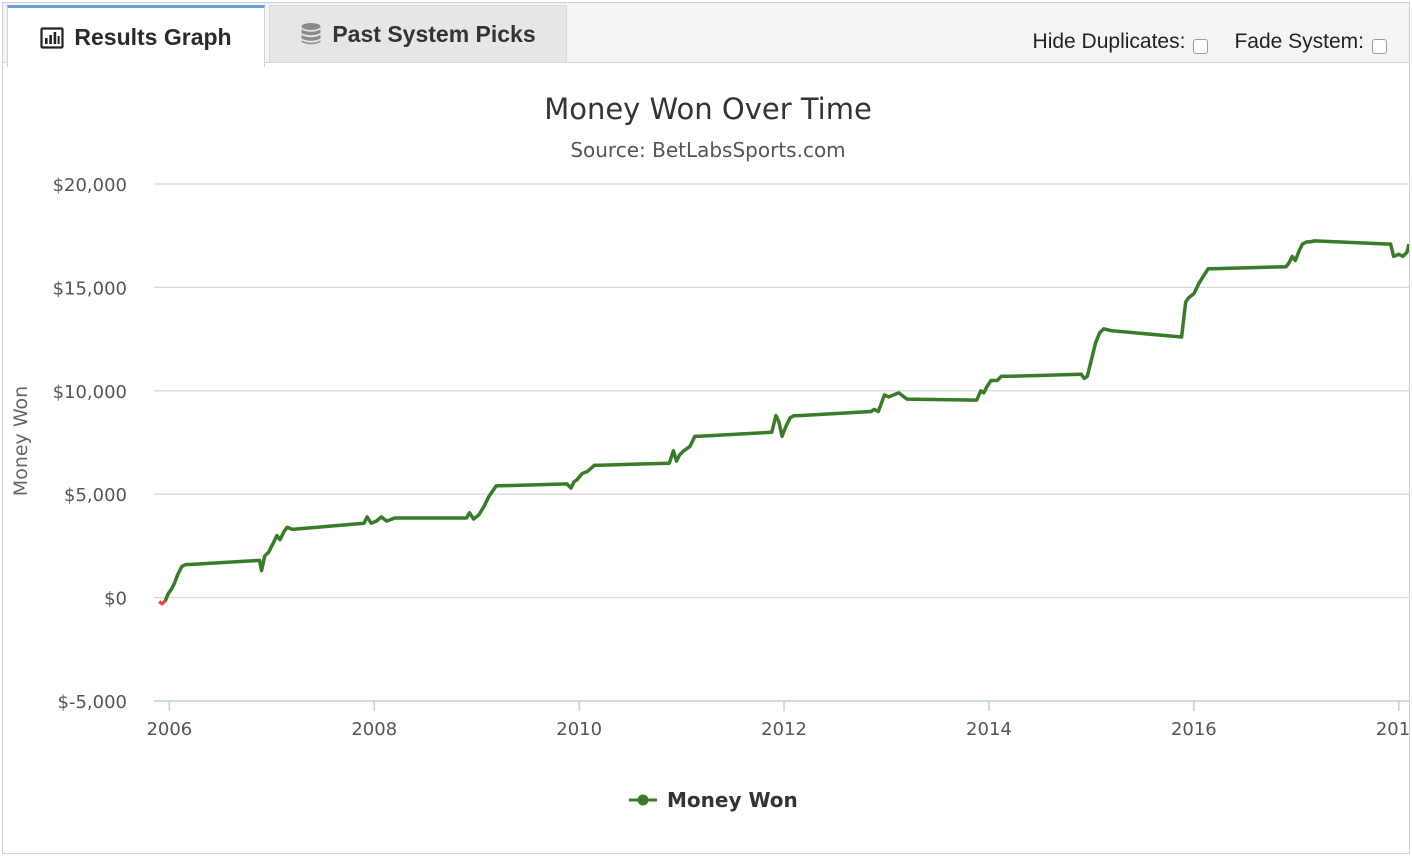  What do you see at coordinates (1109, 41) in the screenshot?
I see `hide-duplicates-label: Hide Duplicates:` at bounding box center [1109, 41].